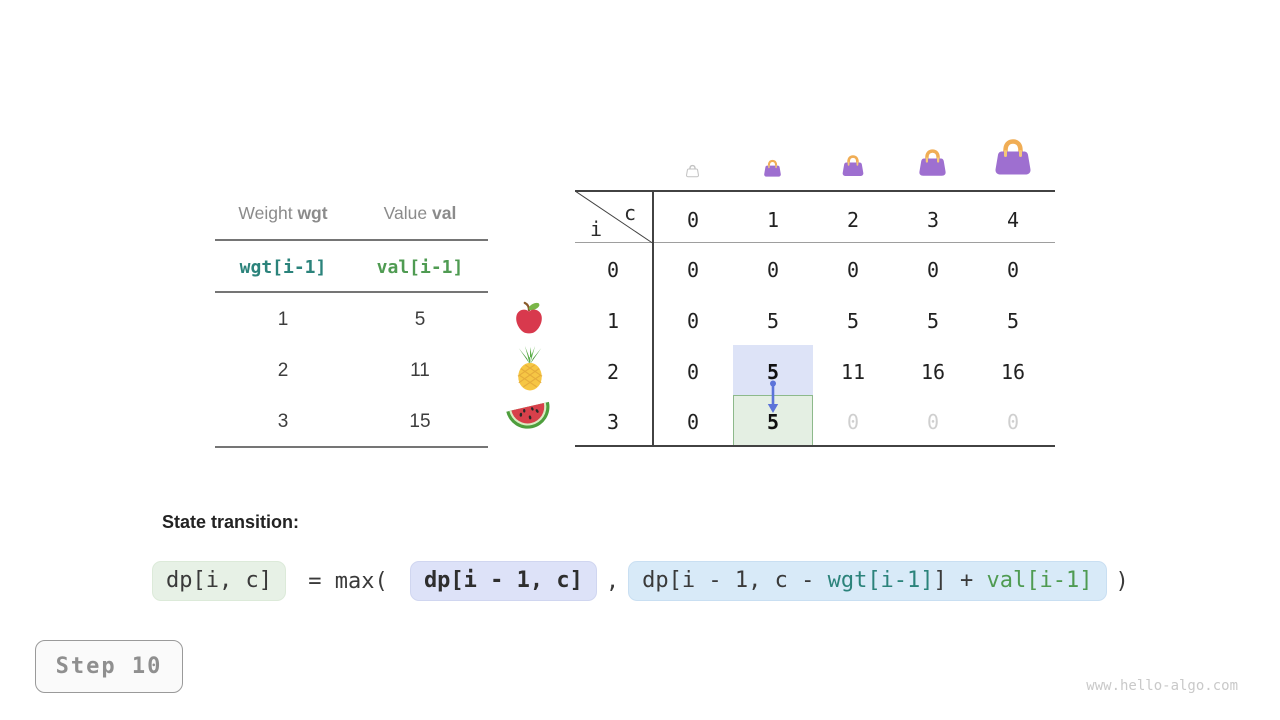  Describe the element at coordinates (853, 372) in the screenshot. I see `dp-cell-r2c2: 11` at that location.